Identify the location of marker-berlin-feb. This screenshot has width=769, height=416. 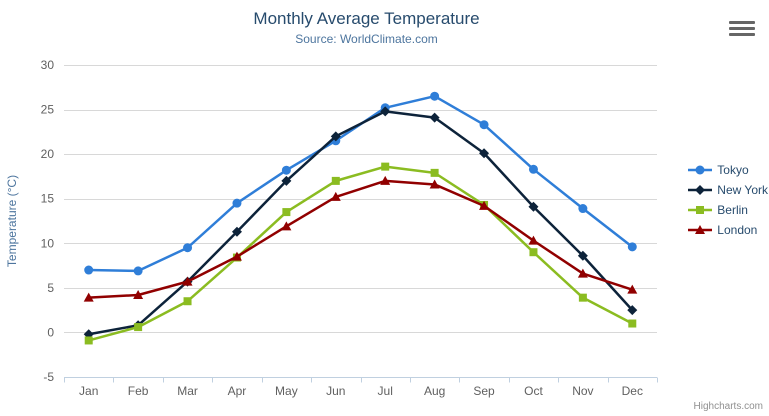
(138, 327).